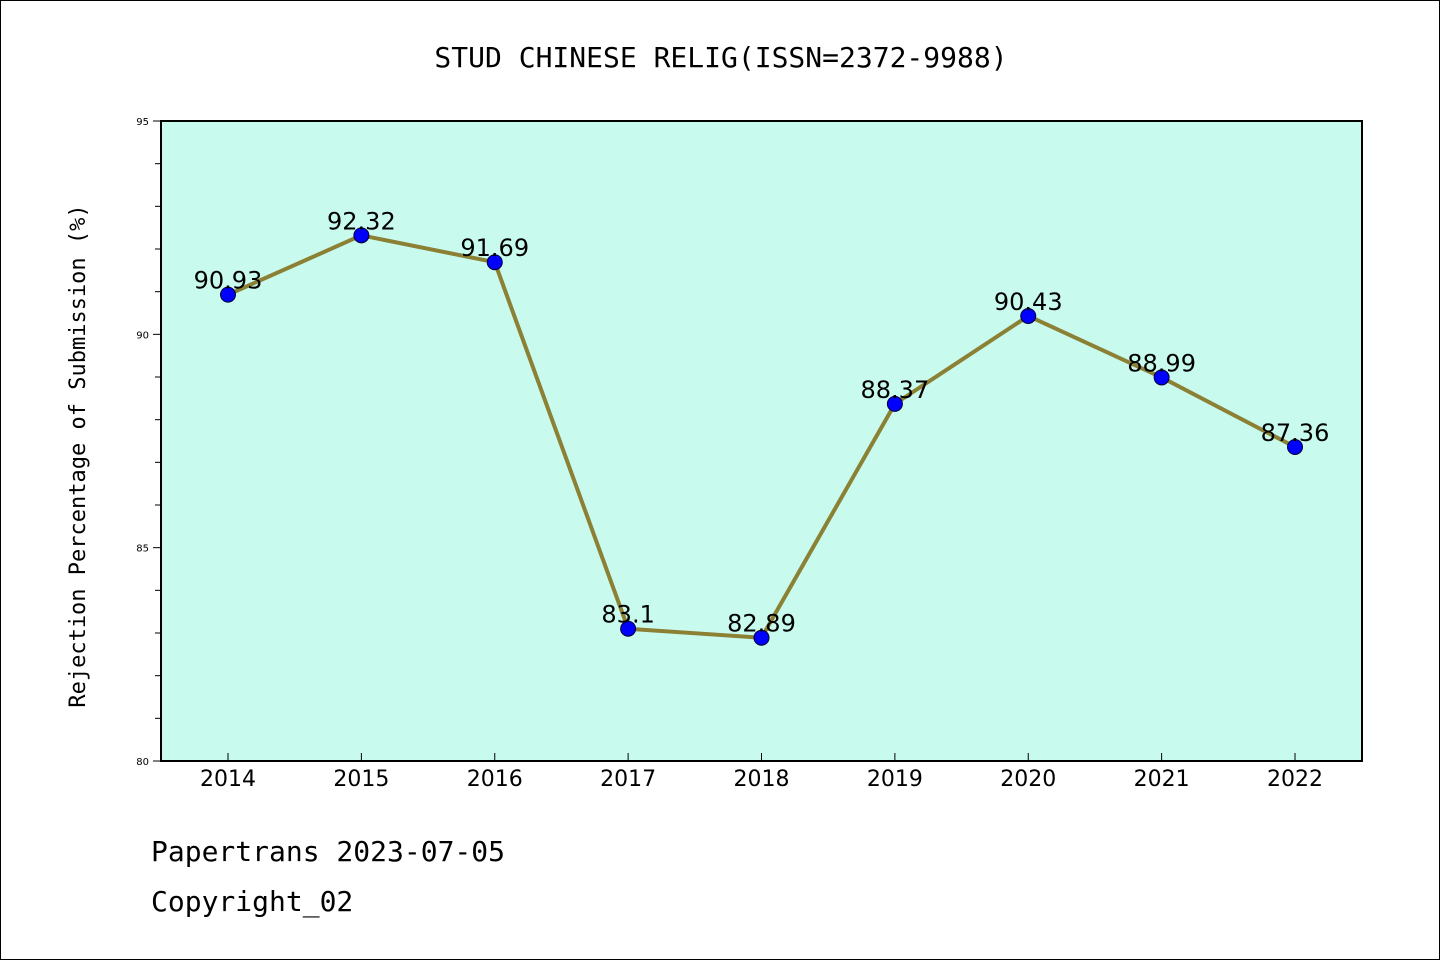 Image resolution: width=1440 pixels, height=960 pixels. Describe the element at coordinates (720, 57) in the screenshot. I see `chart-title: STUD CHINESE RELIG(ISSN=2372-9988)` at that location.